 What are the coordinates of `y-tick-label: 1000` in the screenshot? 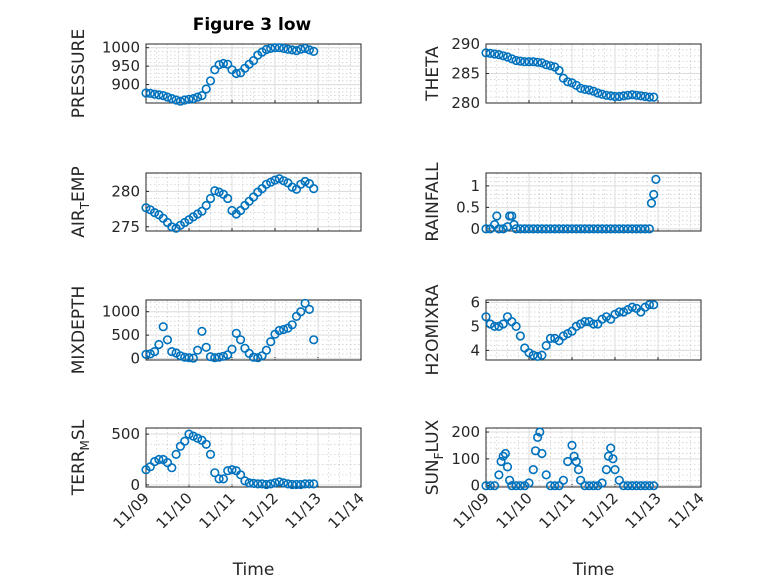 It's located at (121, 48).